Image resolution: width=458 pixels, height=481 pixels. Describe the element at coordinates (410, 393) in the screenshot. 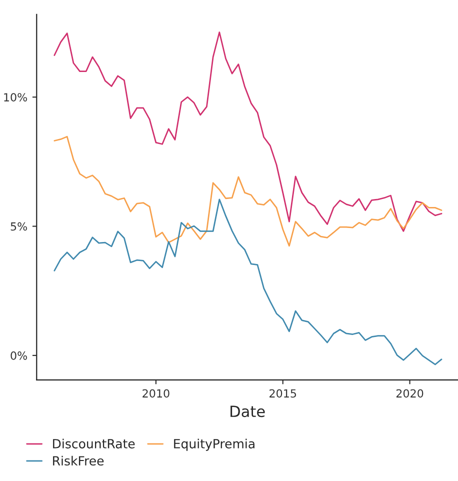

I see `x-tick-label: 2020` at that location.